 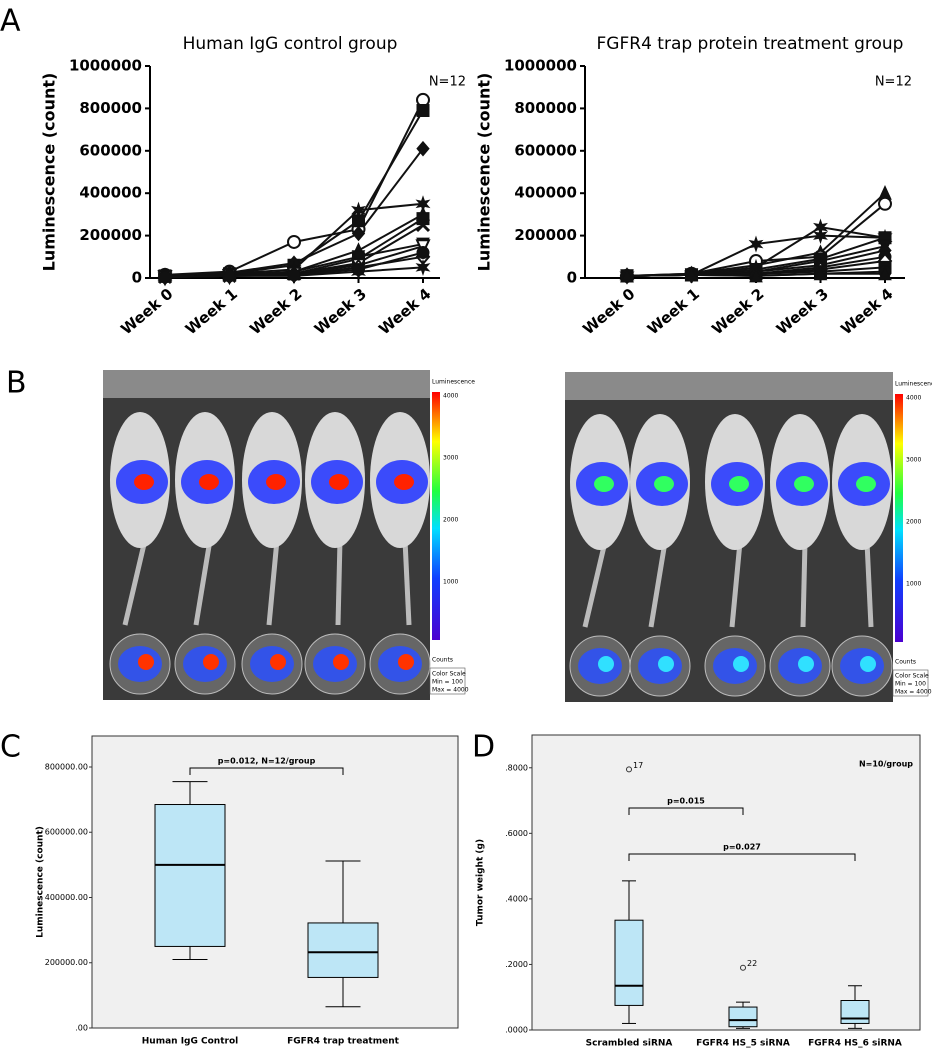 What do you see at coordinates (10, 747) in the screenshot?
I see `panel-label: C` at bounding box center [10, 747].